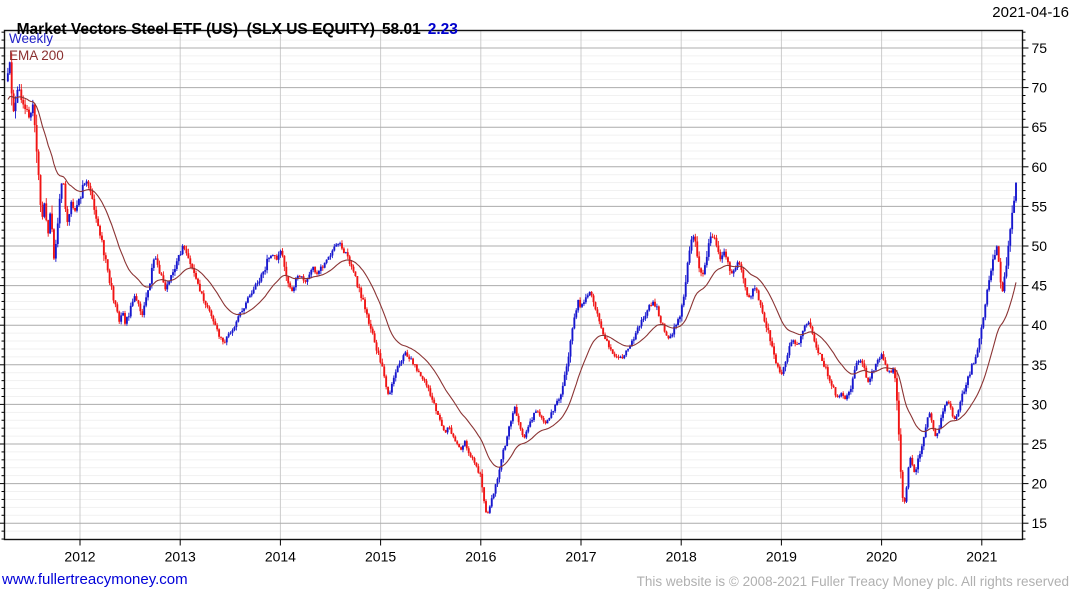 This screenshot has width=1075, height=600. I want to click on x-axis-label: 2018, so click(681, 557).